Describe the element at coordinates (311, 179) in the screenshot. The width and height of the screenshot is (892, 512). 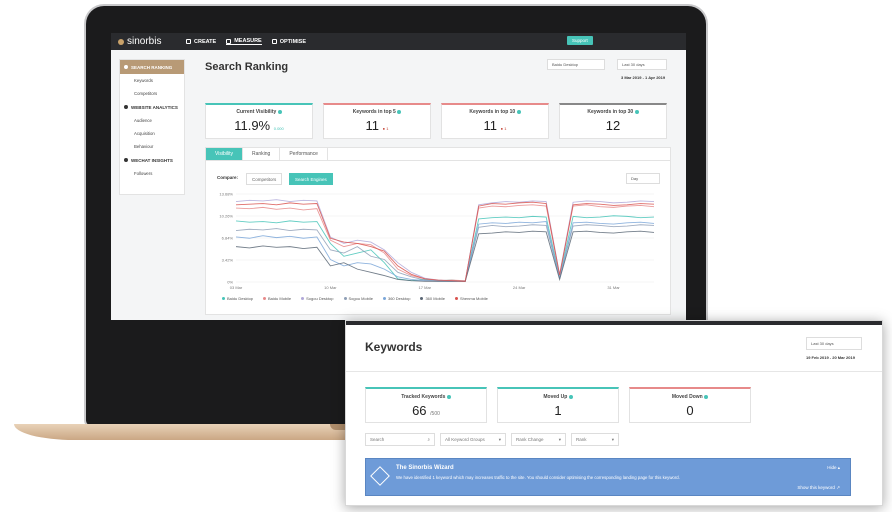
I see `compare-search-engines: Search Engines` at that location.